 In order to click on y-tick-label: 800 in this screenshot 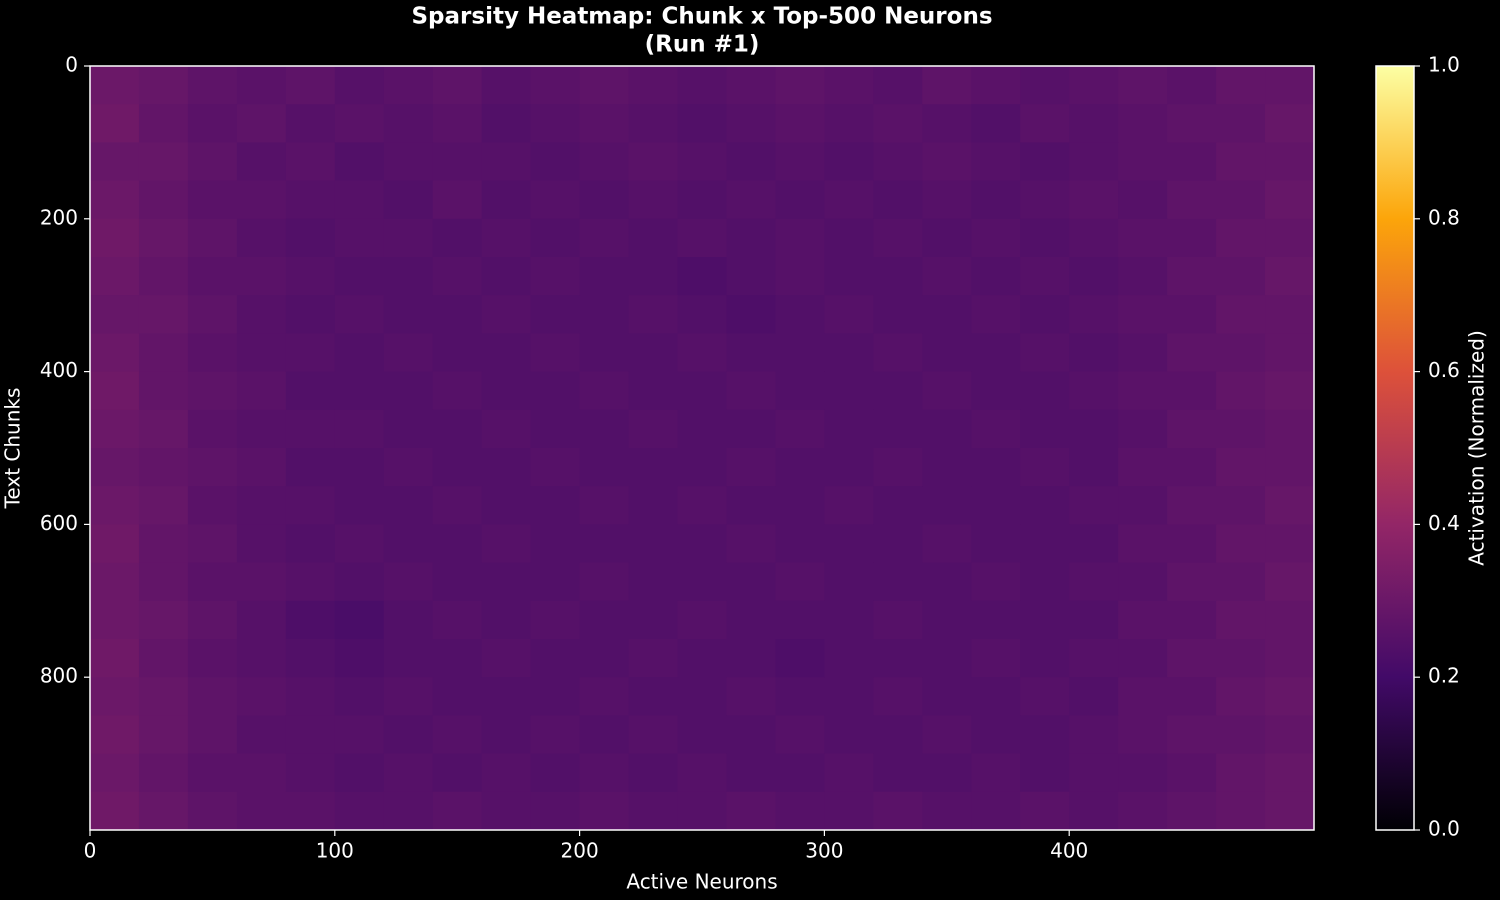, I will do `click(59, 676)`.